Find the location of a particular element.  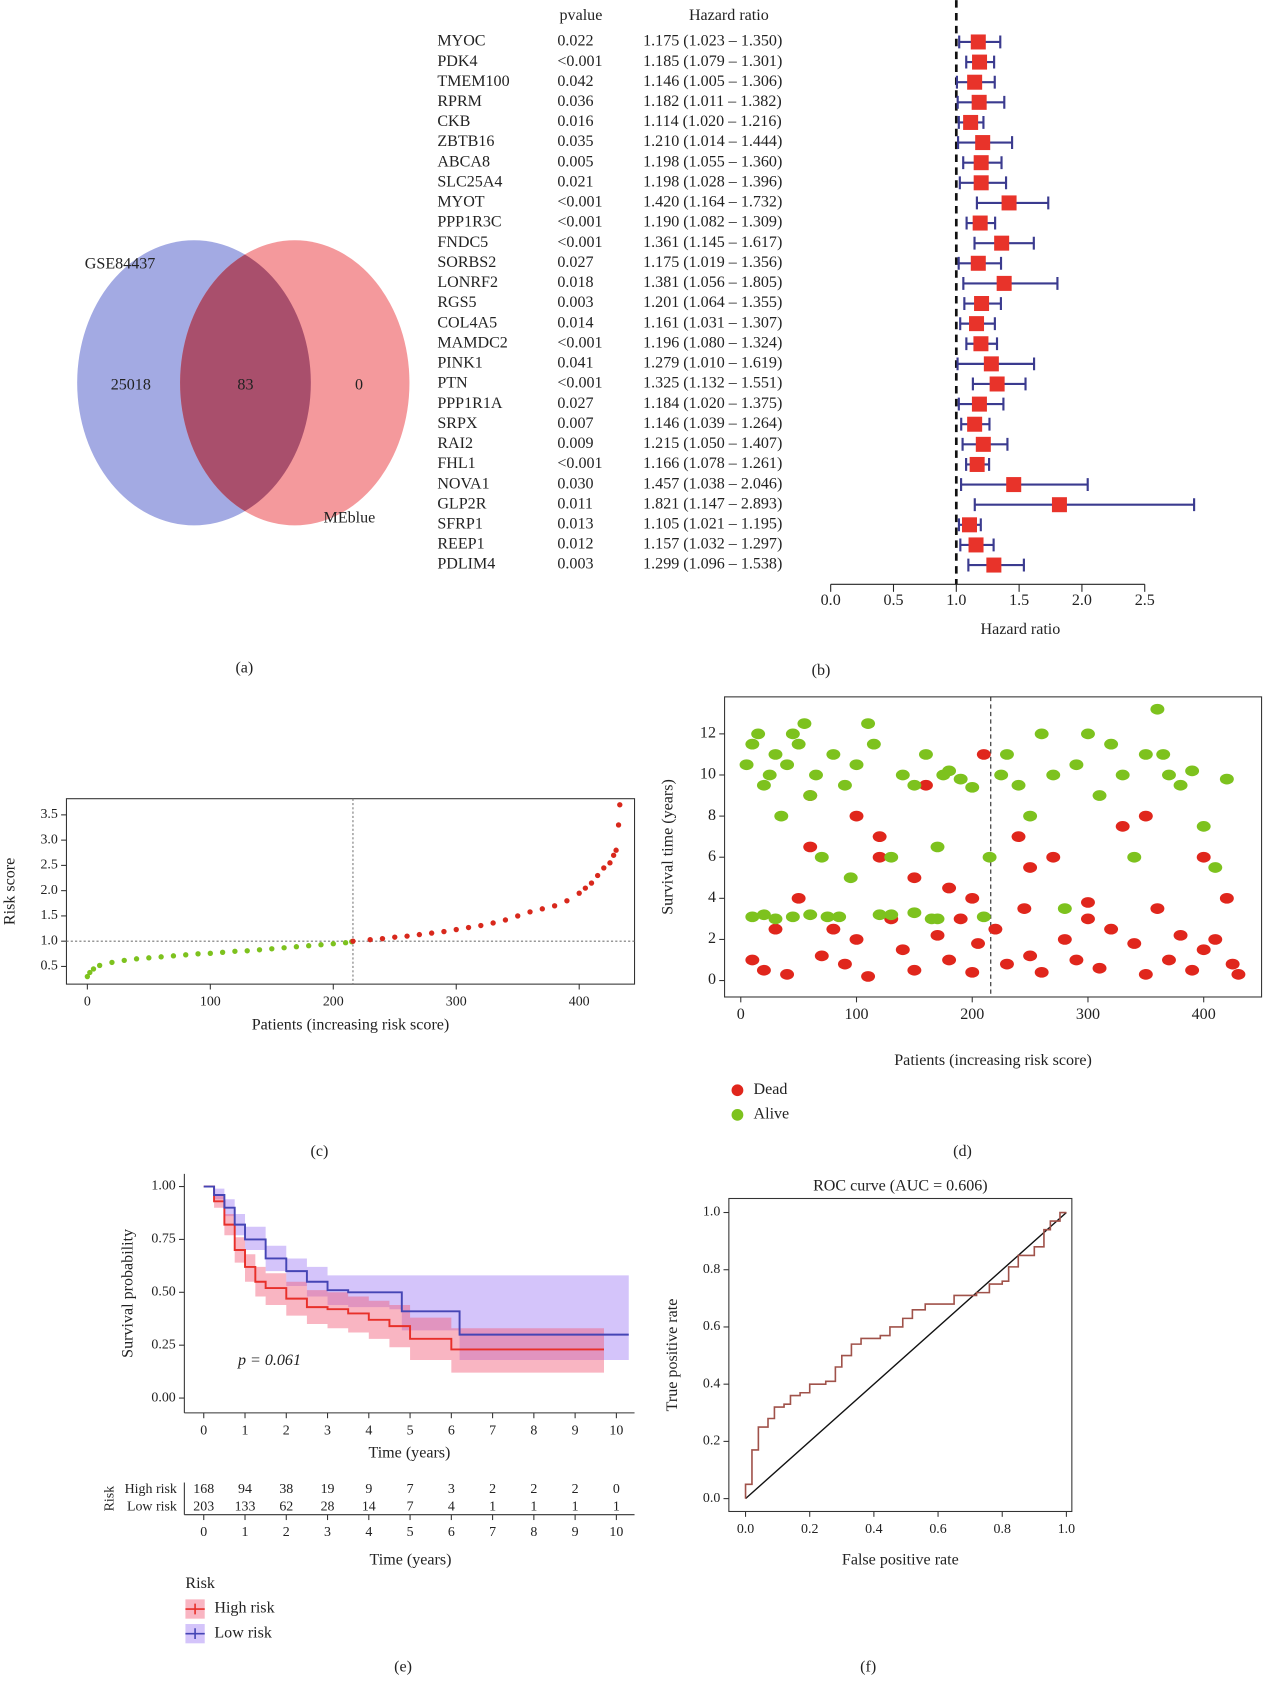

x-tick-label: 200 is located at coordinates (333, 1002).